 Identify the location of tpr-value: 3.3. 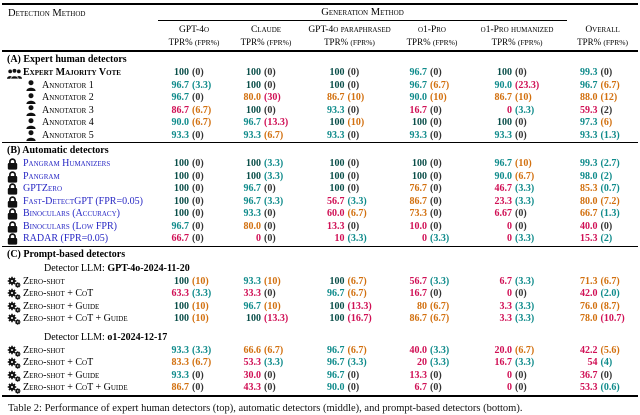
(506, 306).